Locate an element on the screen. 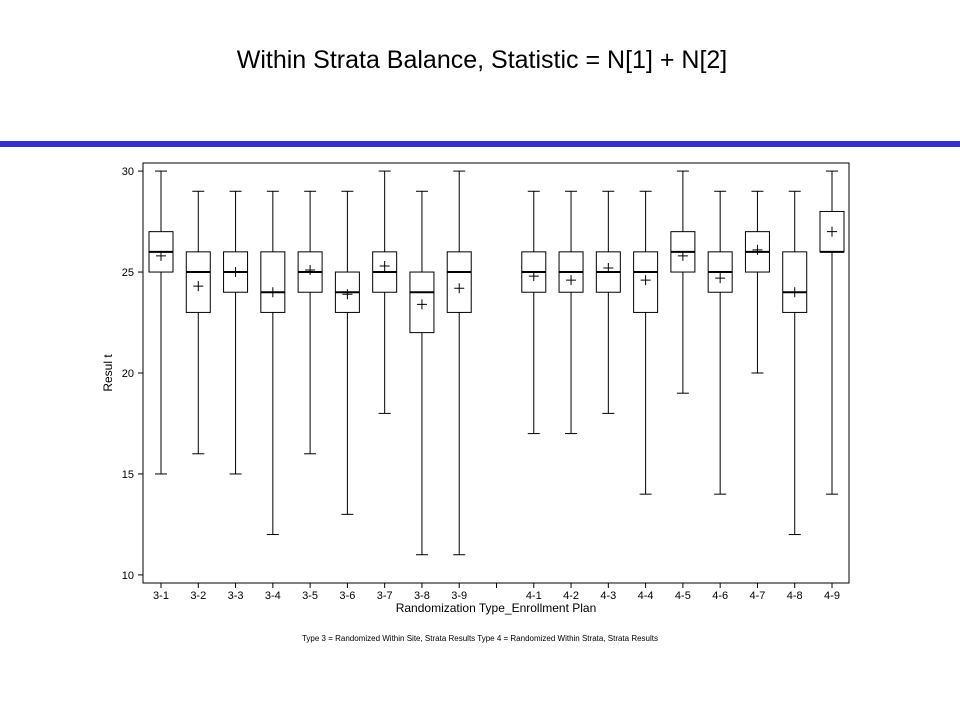 The width and height of the screenshot is (960, 720). x-tick-label: 3-4 is located at coordinates (273, 596).